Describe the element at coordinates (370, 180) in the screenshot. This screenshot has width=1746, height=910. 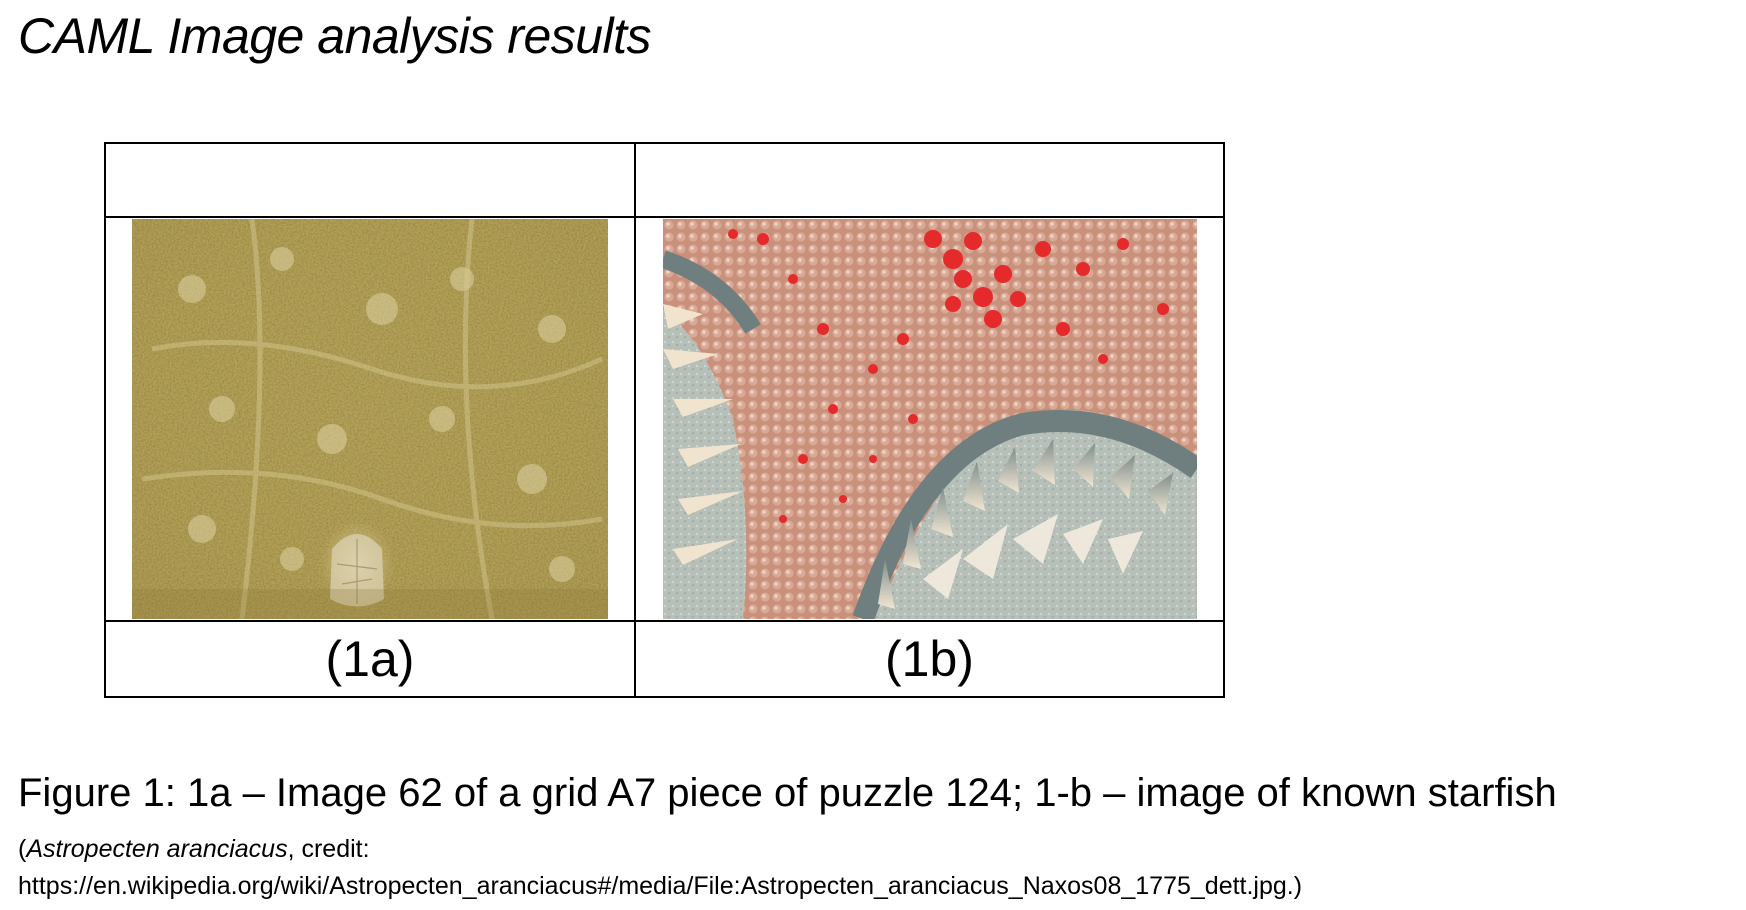
I see `header-cell-1a` at that location.